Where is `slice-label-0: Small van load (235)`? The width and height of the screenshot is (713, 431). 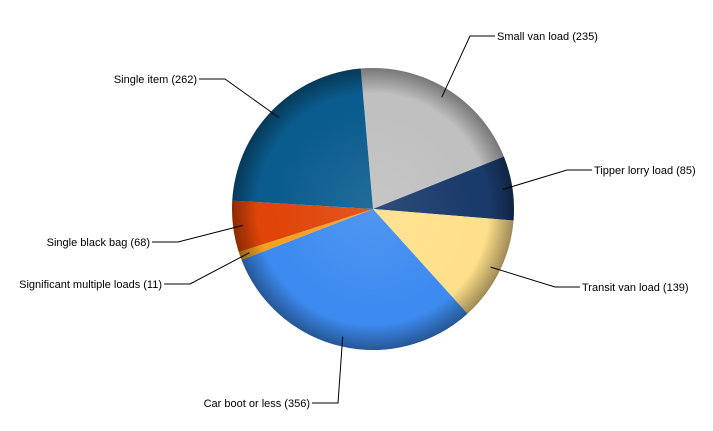
slice-label-0: Small van load (235) is located at coordinates (547, 37).